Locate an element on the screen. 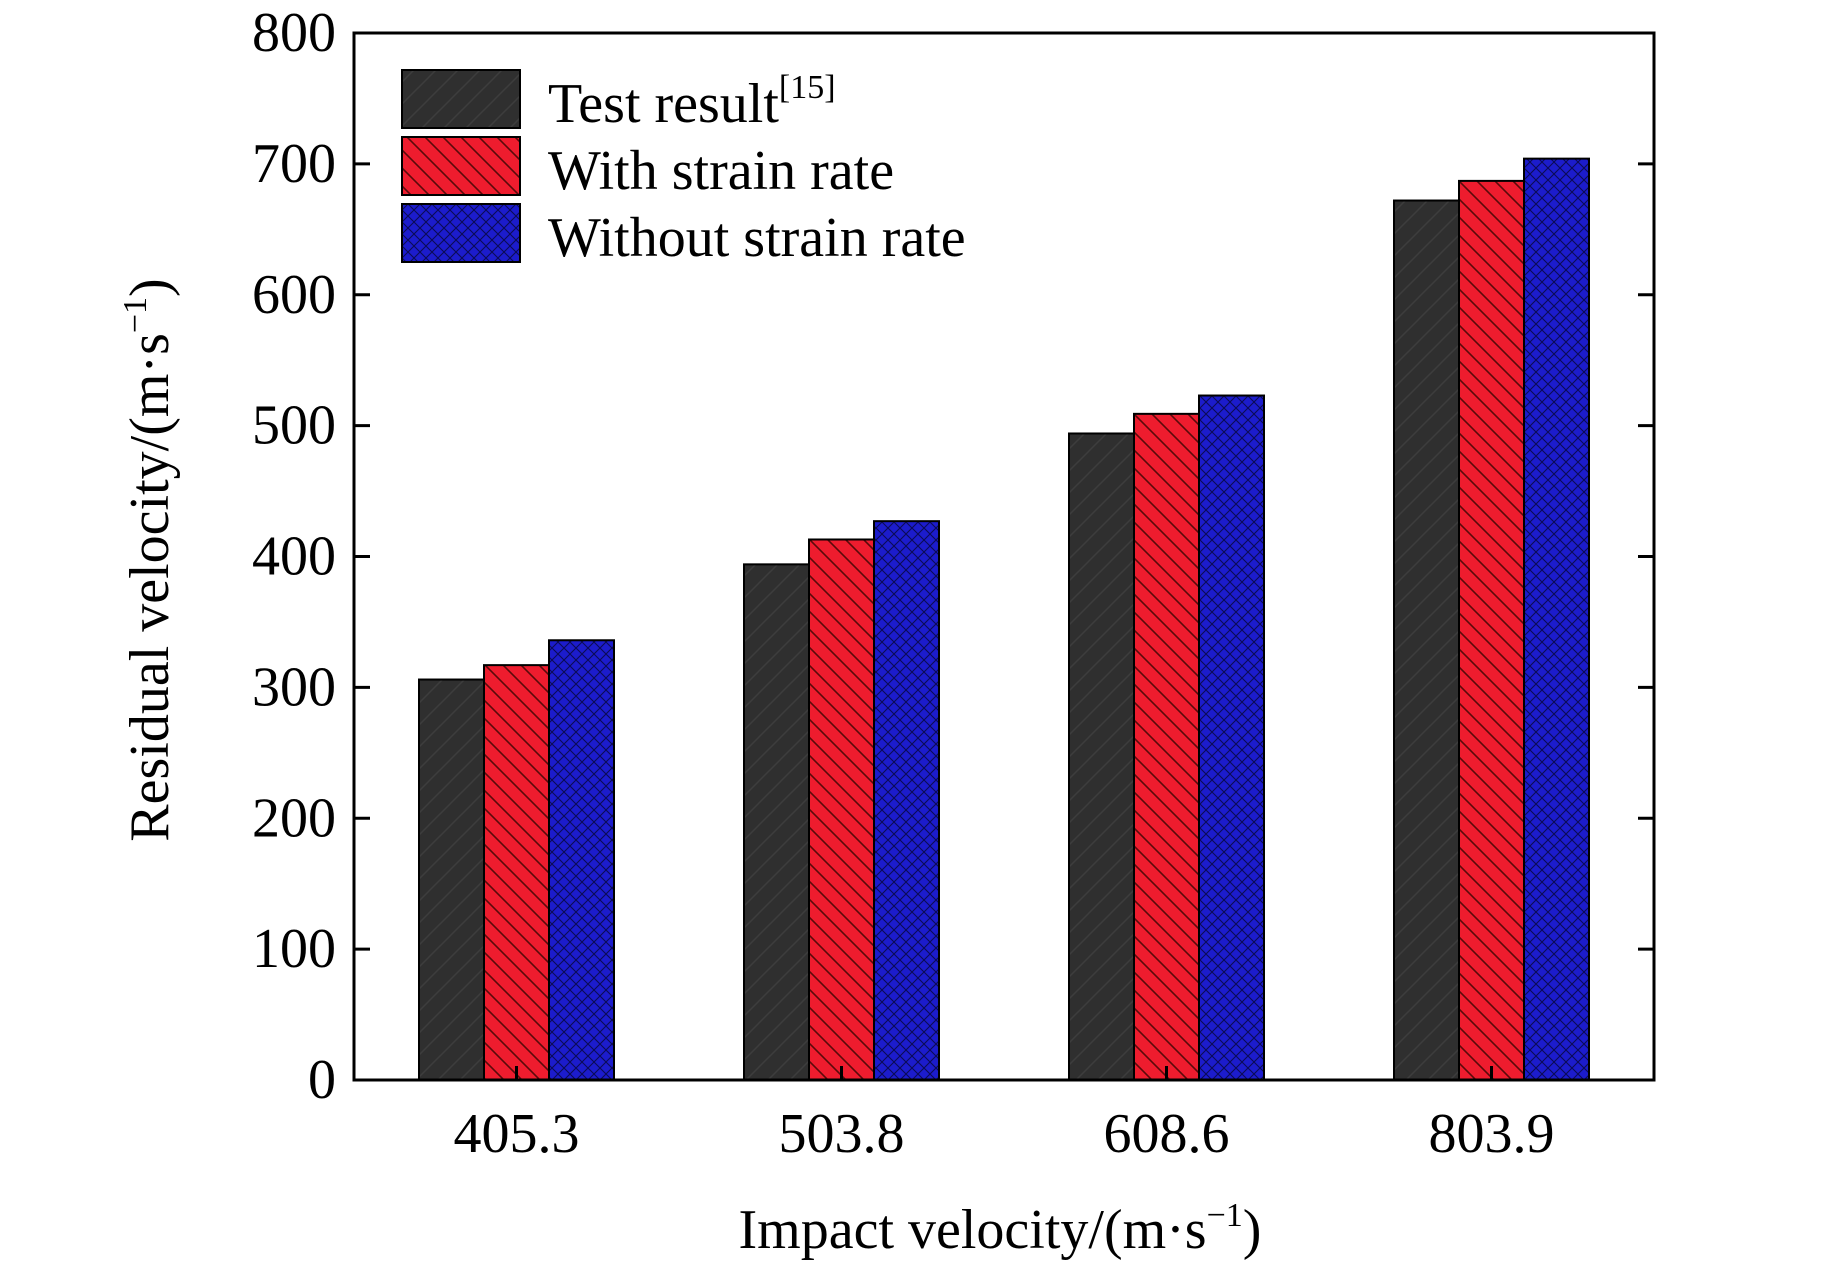  y-tick-label: 100 is located at coordinates (294, 949).